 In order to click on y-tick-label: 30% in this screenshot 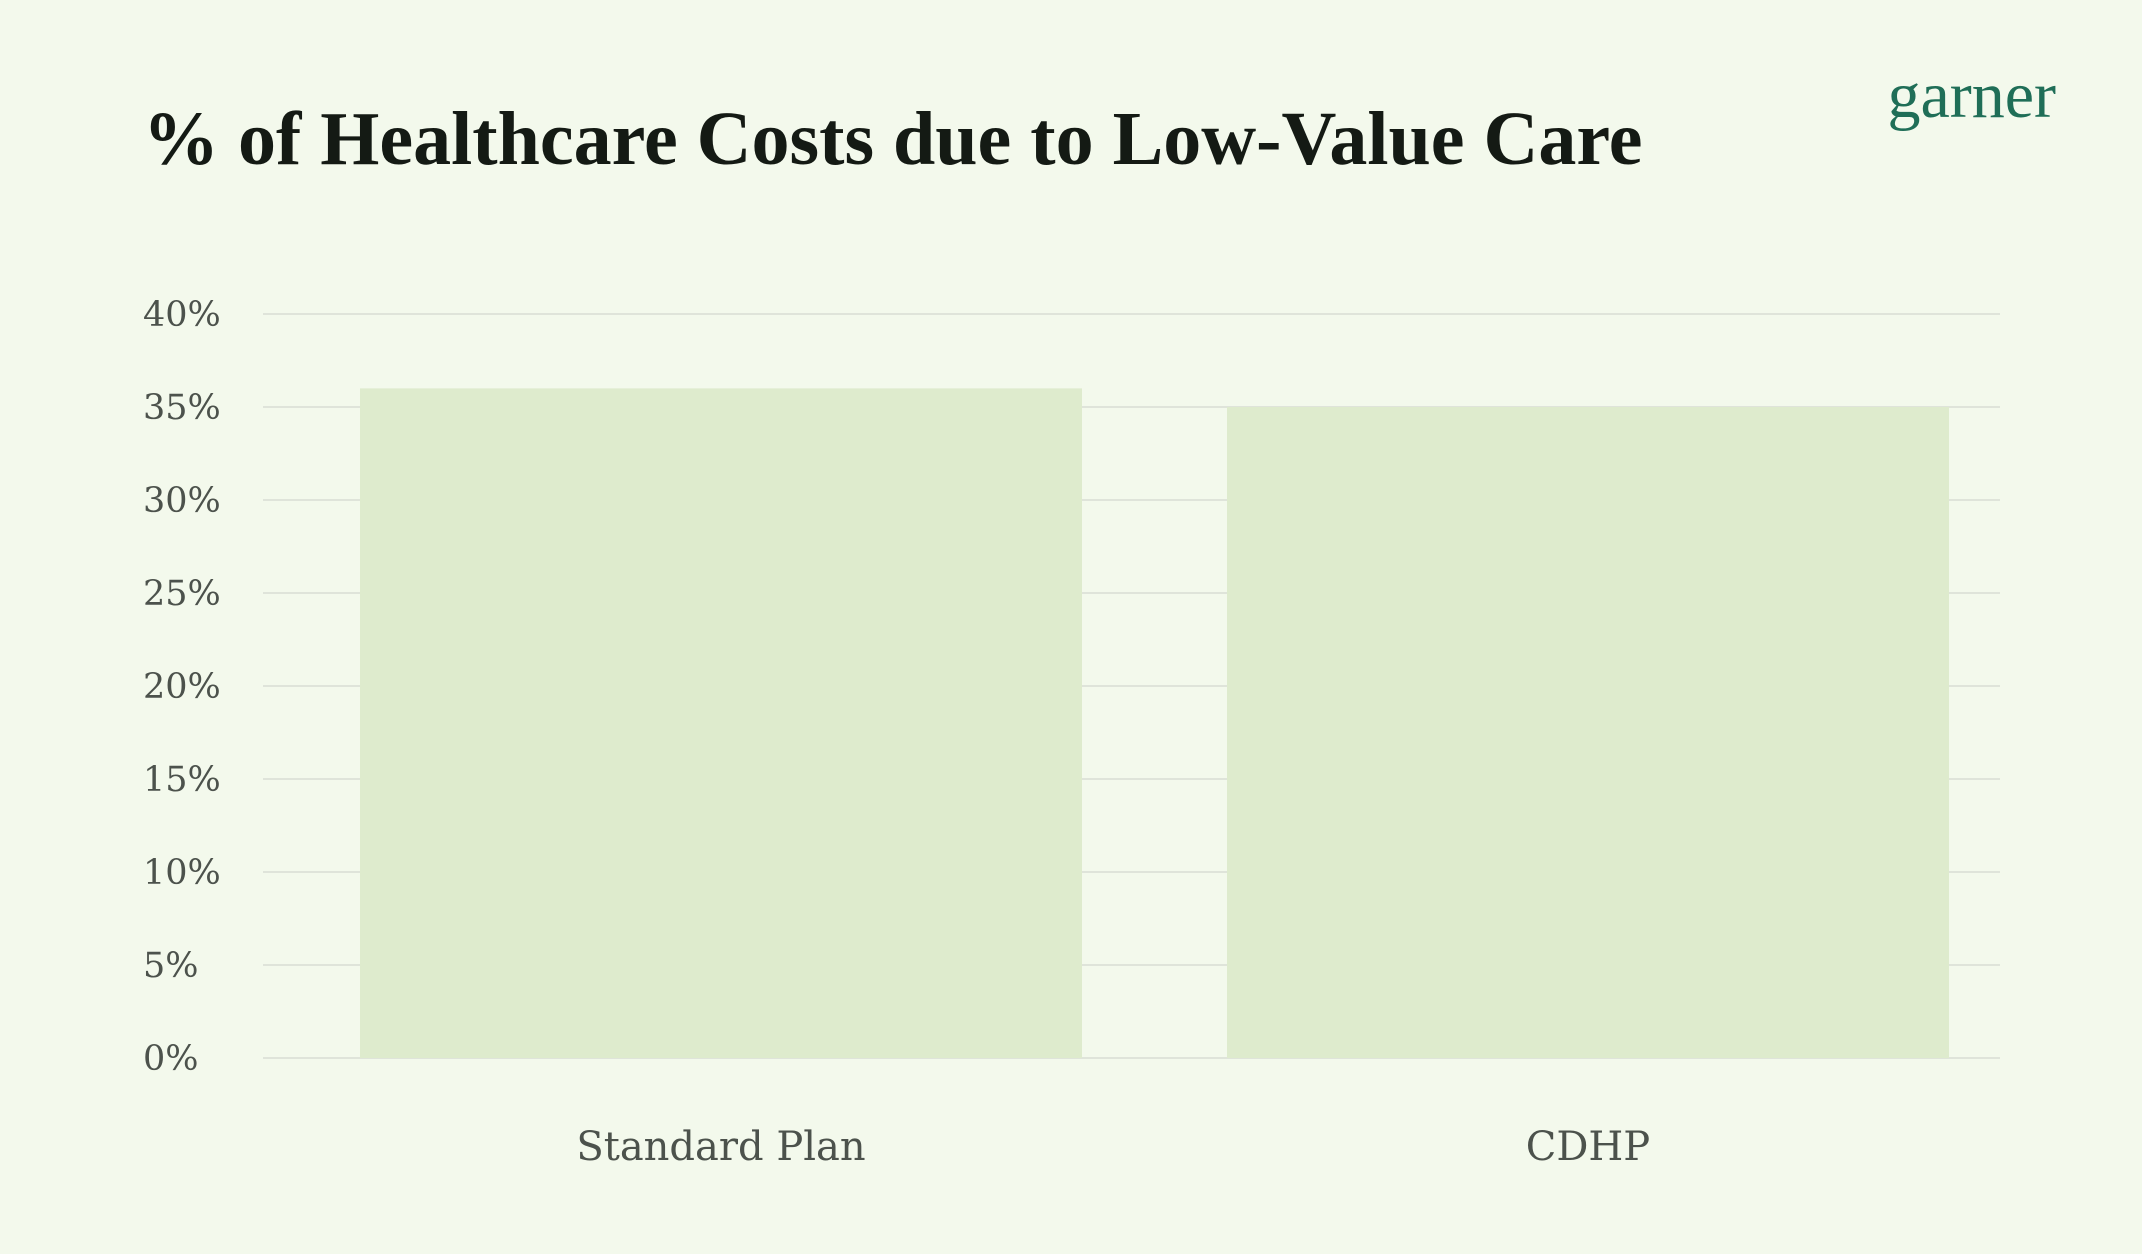, I will do `click(182, 501)`.